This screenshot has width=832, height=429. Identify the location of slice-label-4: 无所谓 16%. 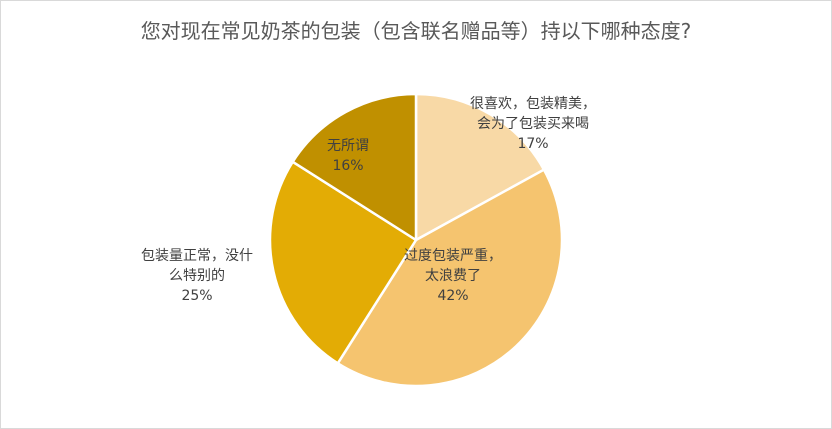
(348, 156).